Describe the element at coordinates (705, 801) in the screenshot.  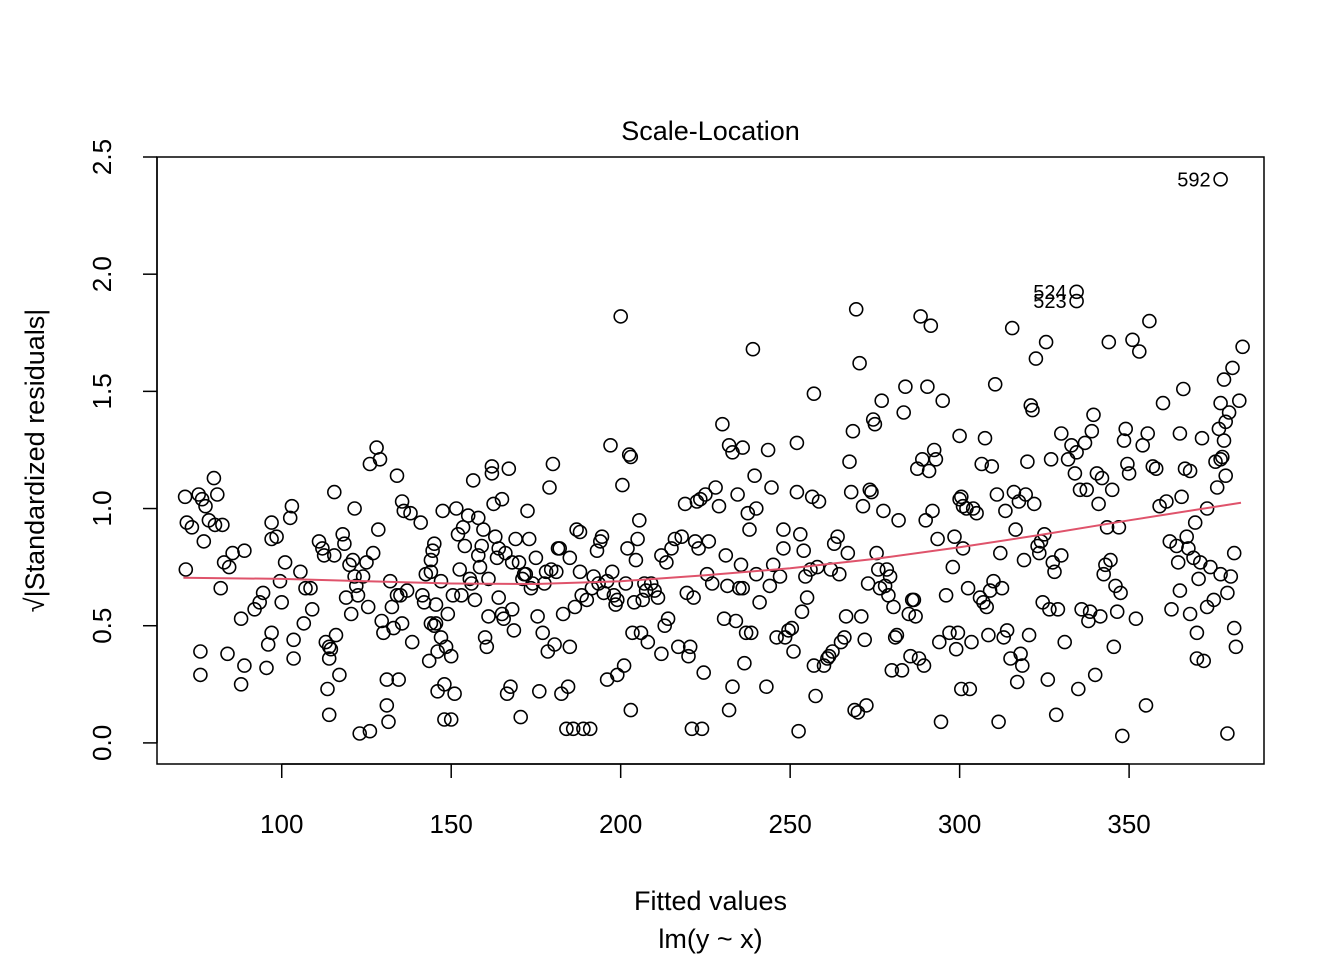
I see `x-axis: 100 150 200 250 300 350` at that location.